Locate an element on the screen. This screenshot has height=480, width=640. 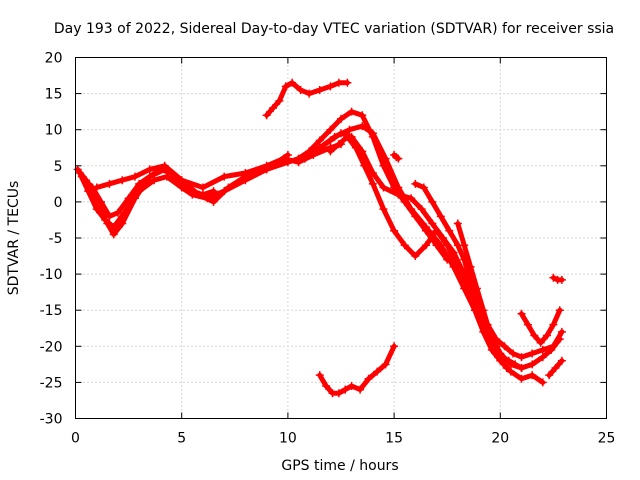
x-tick-label: 20 is located at coordinates (500, 439).